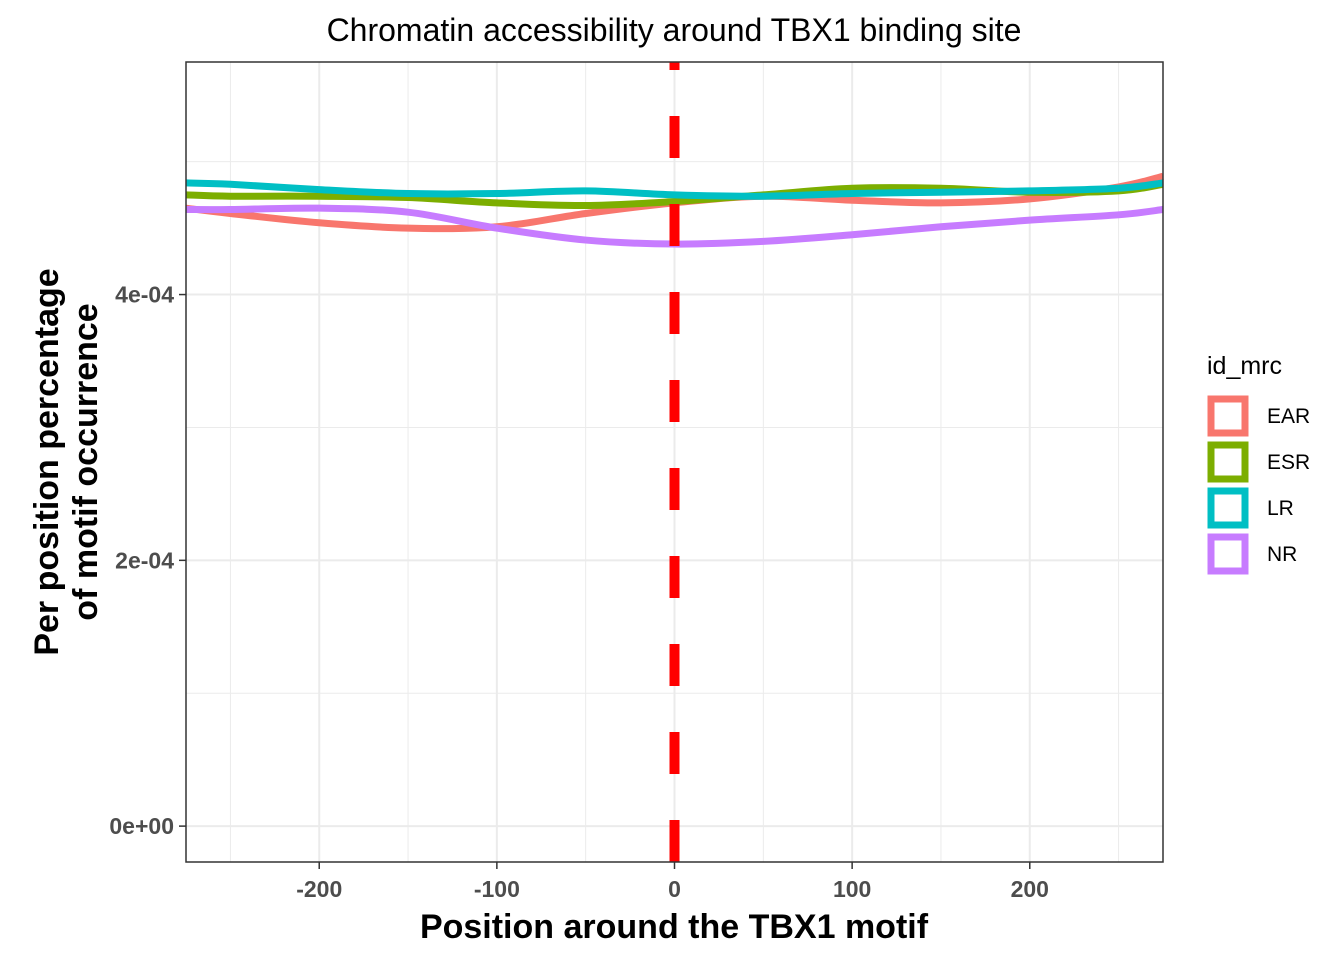  What do you see at coordinates (1288, 416) in the screenshot?
I see `legend-label-ear: EAR` at bounding box center [1288, 416].